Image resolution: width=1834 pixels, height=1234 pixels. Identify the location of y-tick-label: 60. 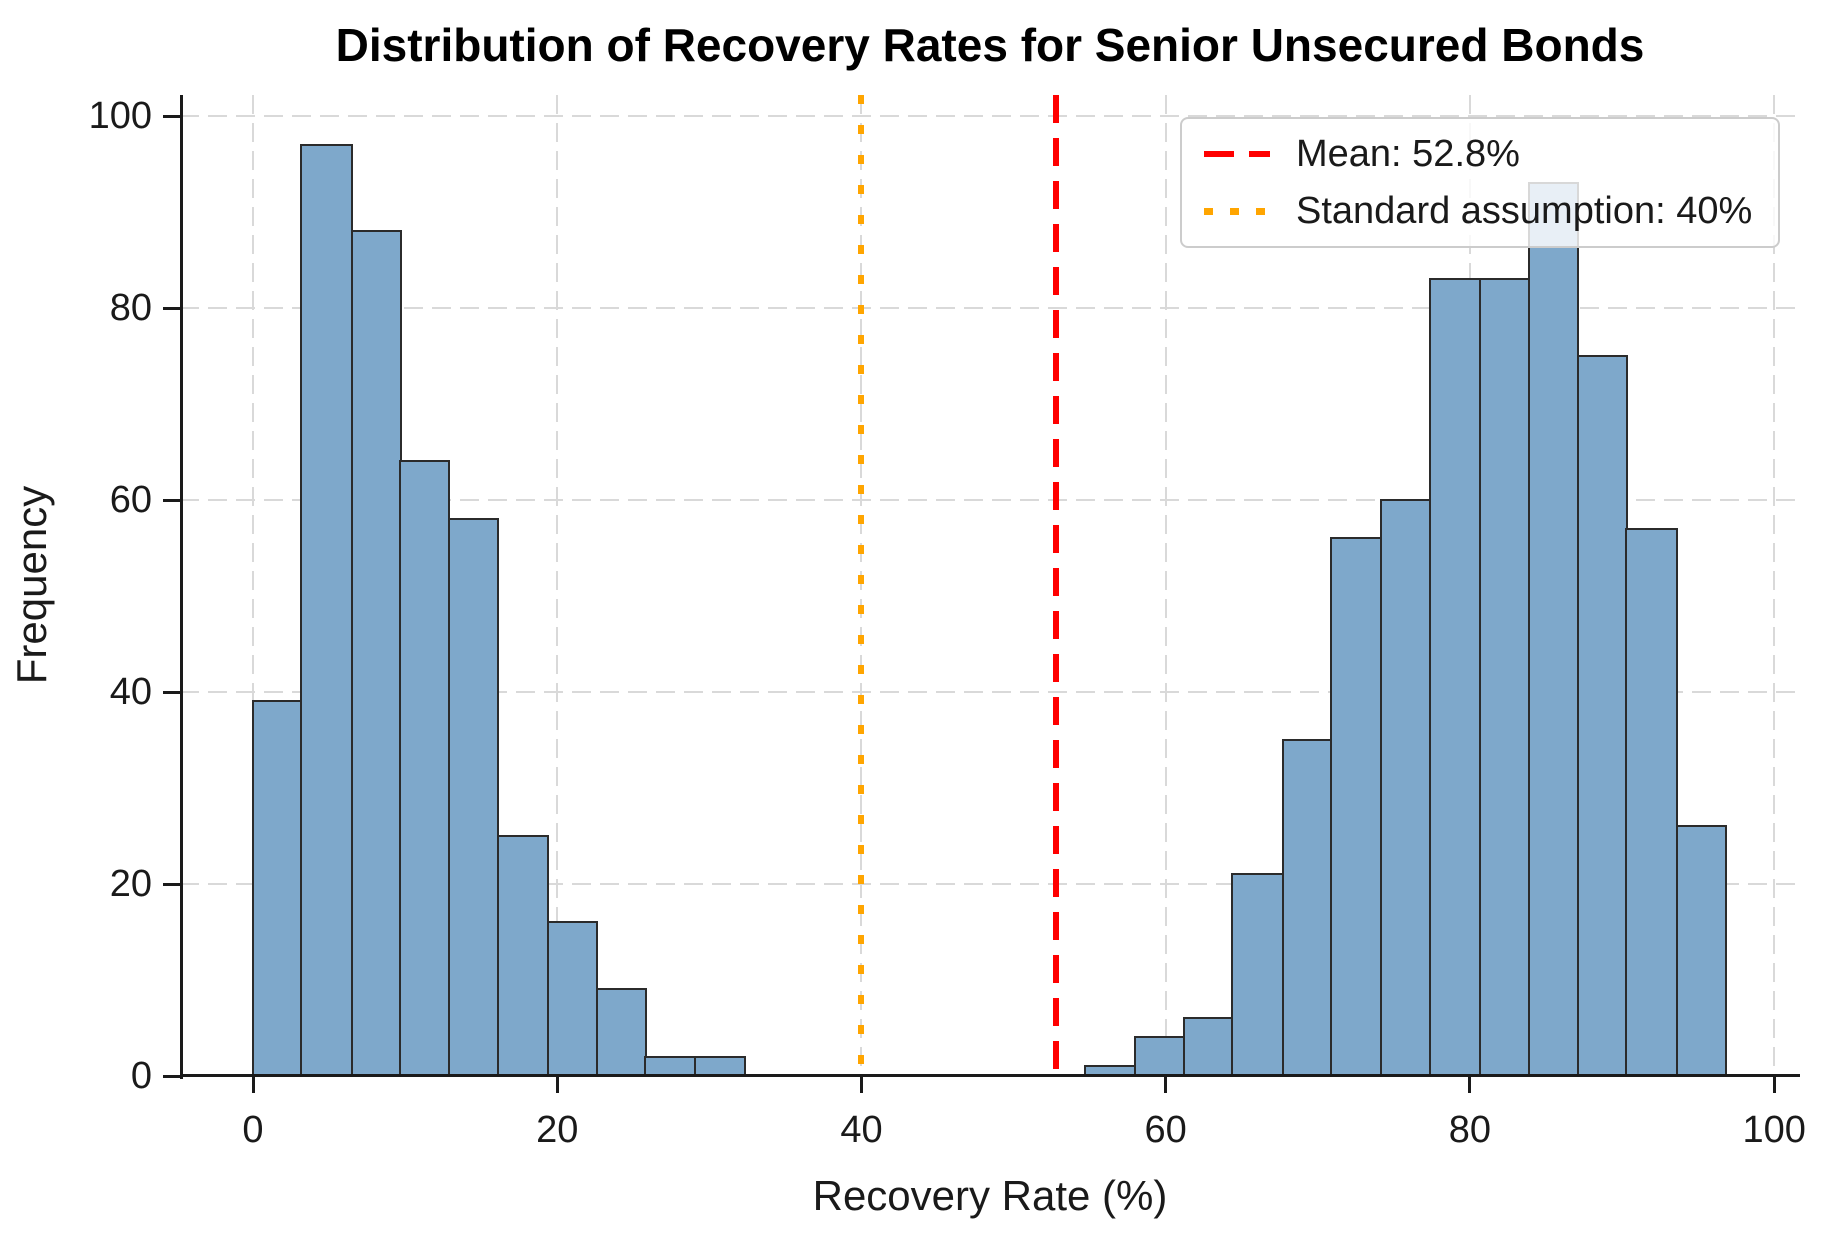
(130, 500).